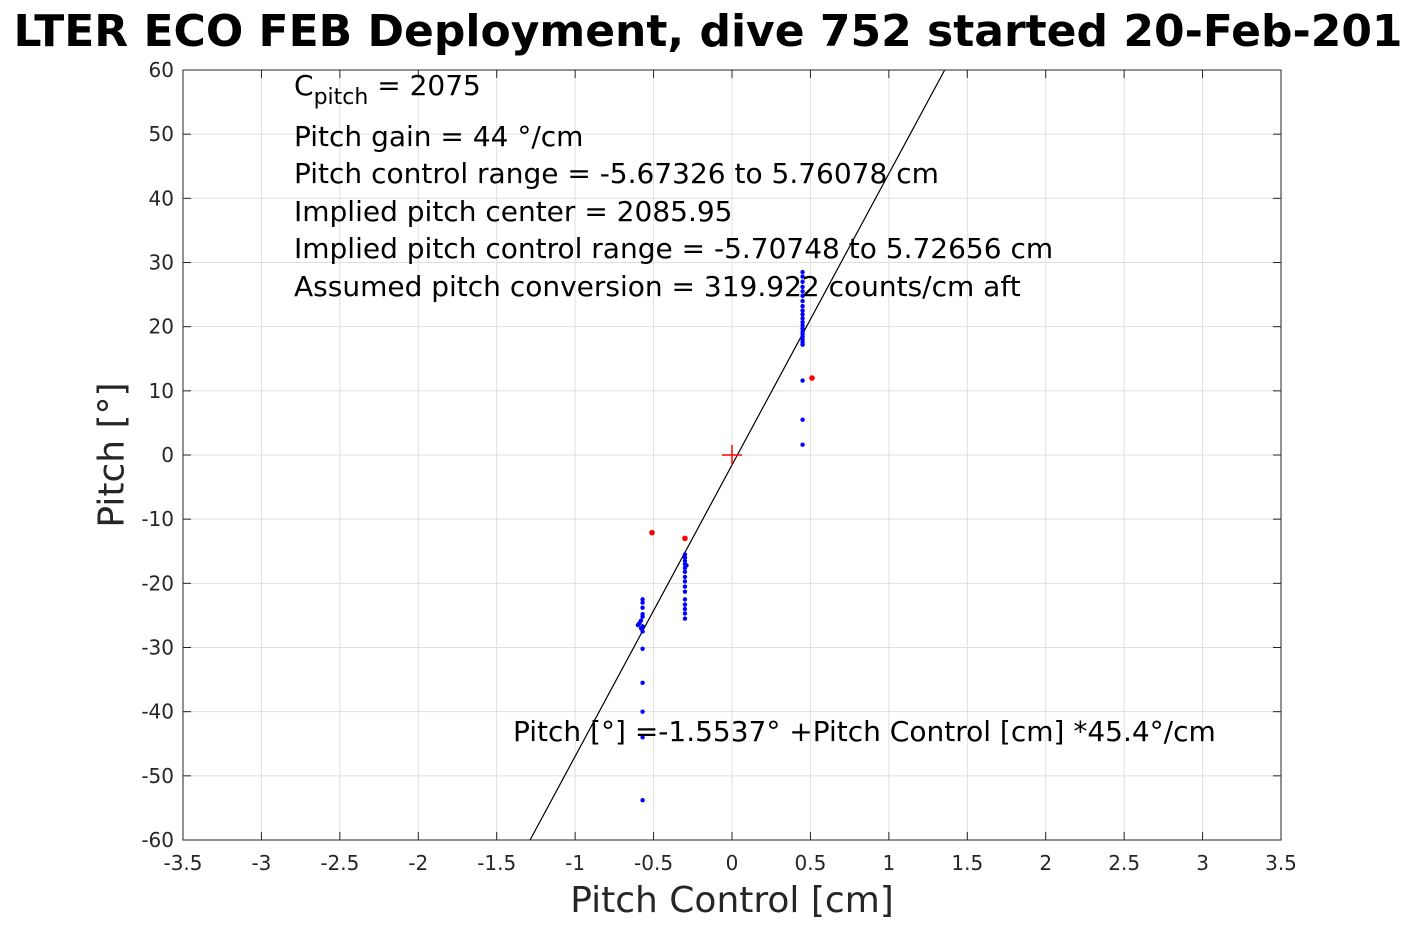  Describe the element at coordinates (967, 863) in the screenshot. I see `x-tick-label: 1.5` at that location.